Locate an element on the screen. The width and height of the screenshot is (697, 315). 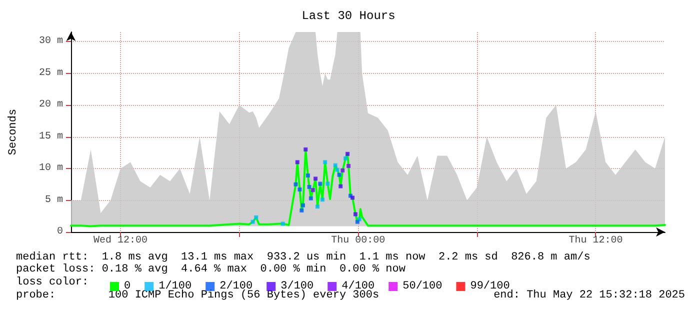
text: end: Thu May 22 15:32:18 2025 is located at coordinates (590, 296).